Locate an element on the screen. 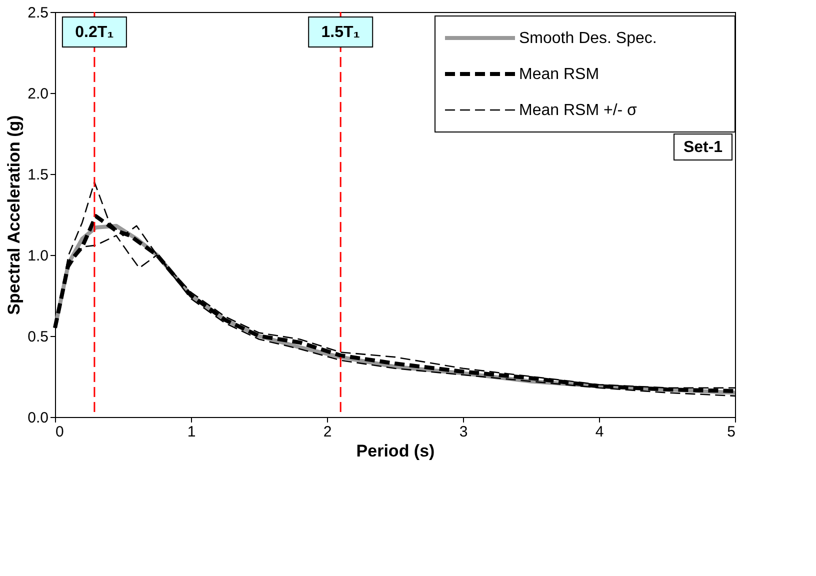 The width and height of the screenshot is (816, 576). y-tick-label: 2.5 is located at coordinates (38, 13).